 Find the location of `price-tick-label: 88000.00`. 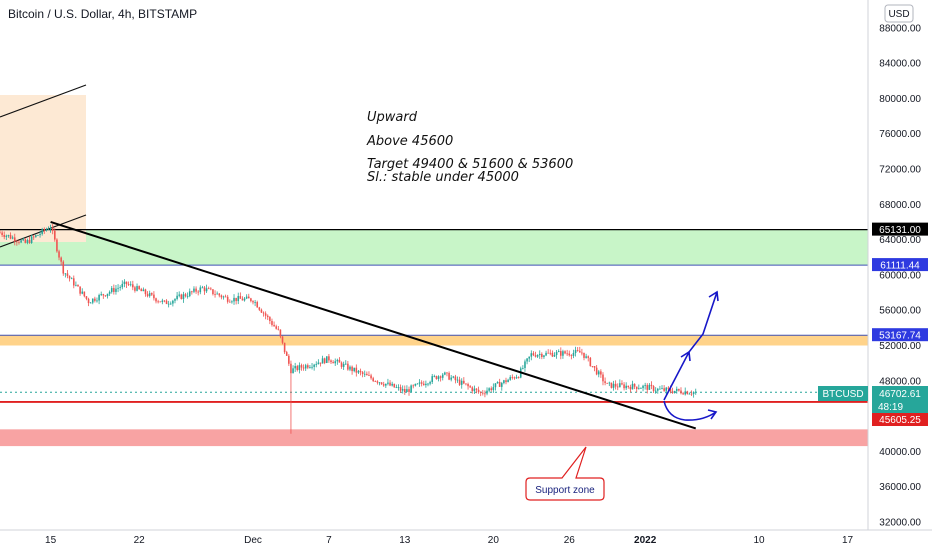

price-tick-label: 88000.00 is located at coordinates (900, 28).